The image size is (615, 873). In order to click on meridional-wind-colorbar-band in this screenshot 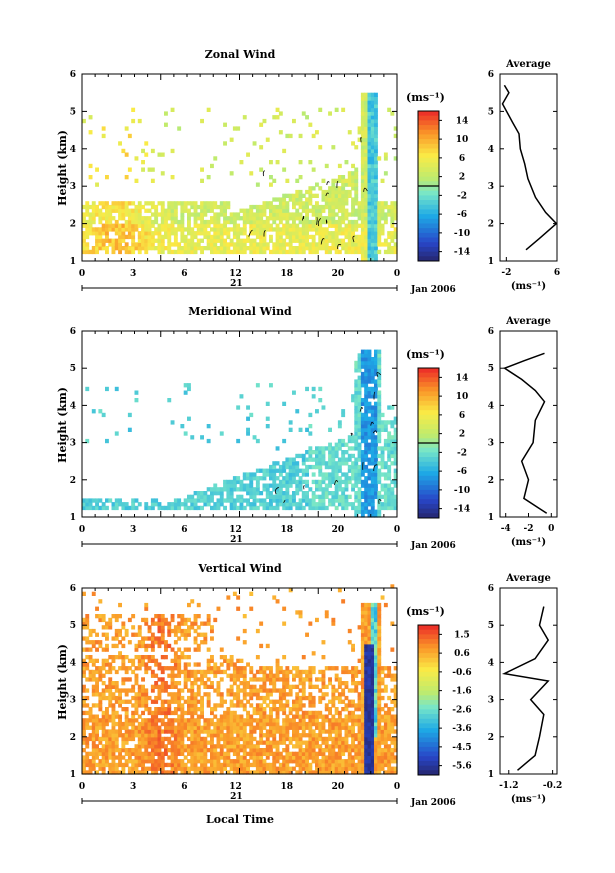, I will do `click(428, 497)`.